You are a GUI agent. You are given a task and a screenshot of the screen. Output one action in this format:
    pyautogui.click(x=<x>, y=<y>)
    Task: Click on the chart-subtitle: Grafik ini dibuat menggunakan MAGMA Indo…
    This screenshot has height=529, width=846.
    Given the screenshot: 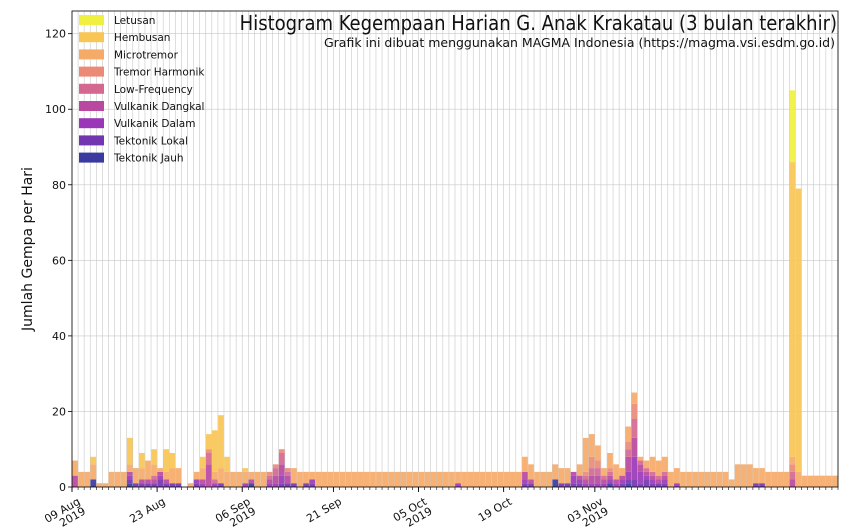 What is the action you would take?
    pyautogui.click(x=579, y=42)
    